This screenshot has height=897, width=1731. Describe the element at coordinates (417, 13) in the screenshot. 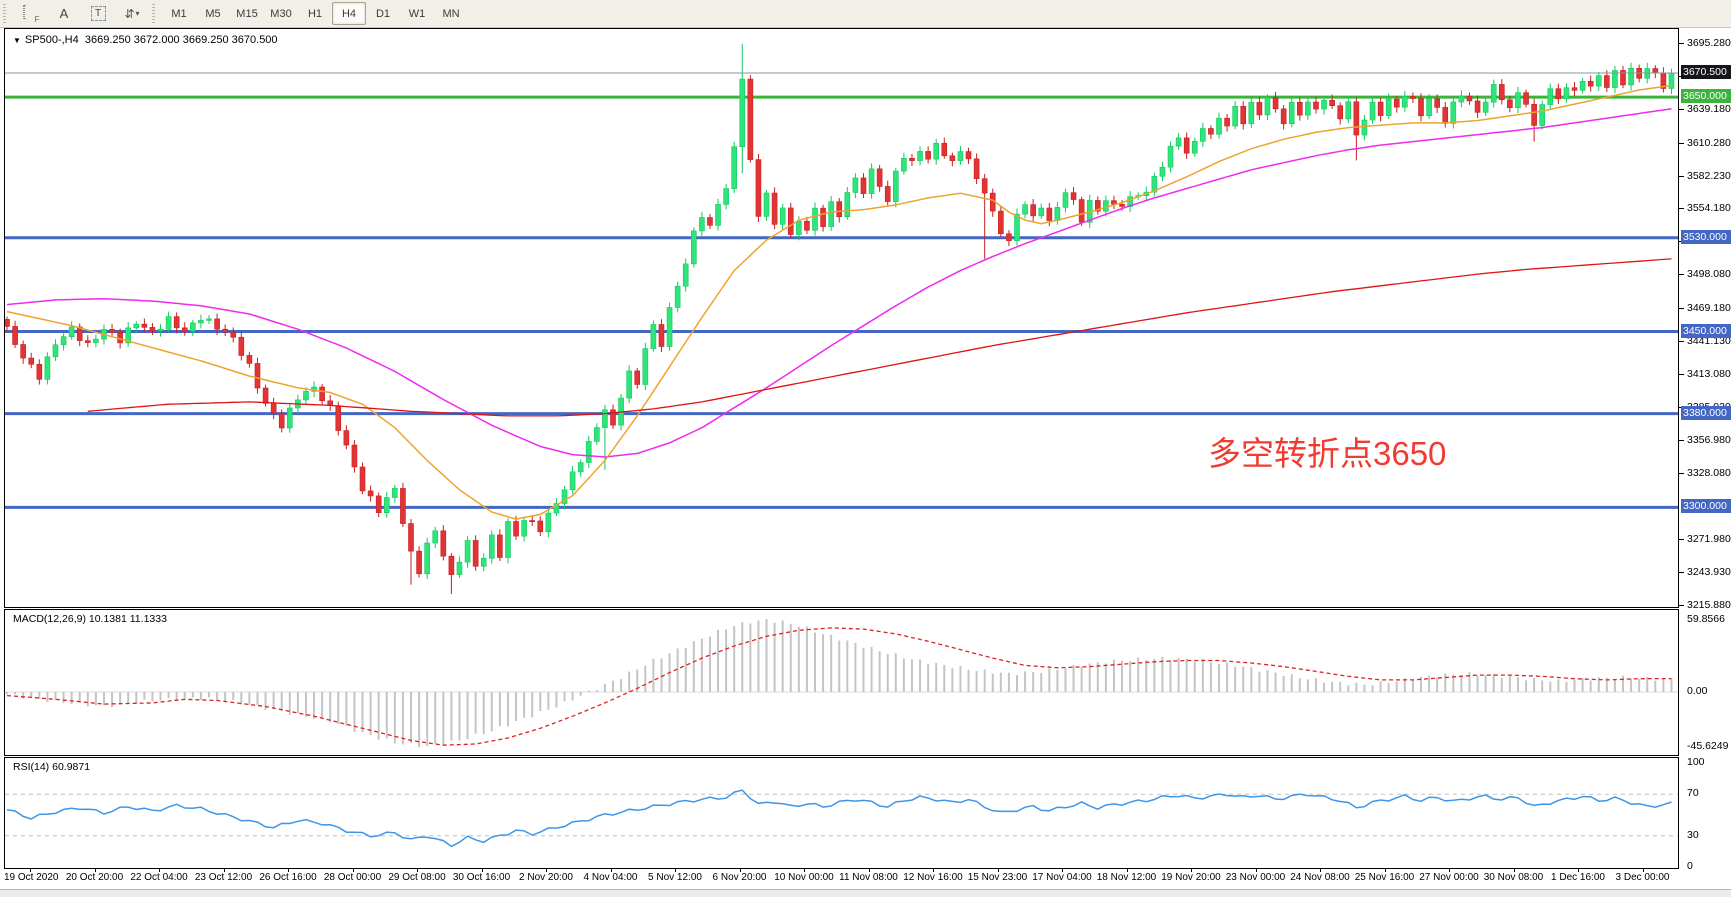

I see `timeframe-button-w1: W1` at that location.